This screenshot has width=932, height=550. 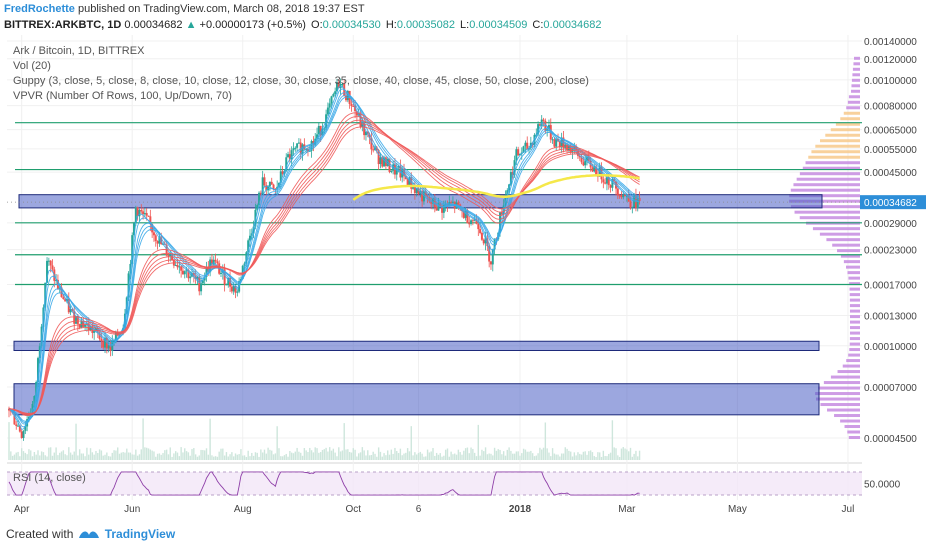 What do you see at coordinates (153, 25) in the screenshot?
I see `last-price: 0.00034682` at bounding box center [153, 25].